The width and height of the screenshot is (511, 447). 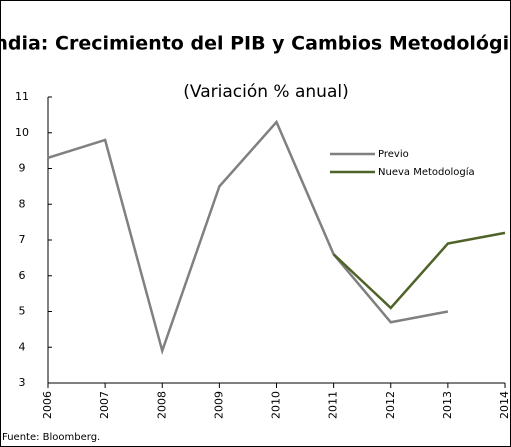 I want to click on y-tick-label: 8, so click(x=22, y=203).